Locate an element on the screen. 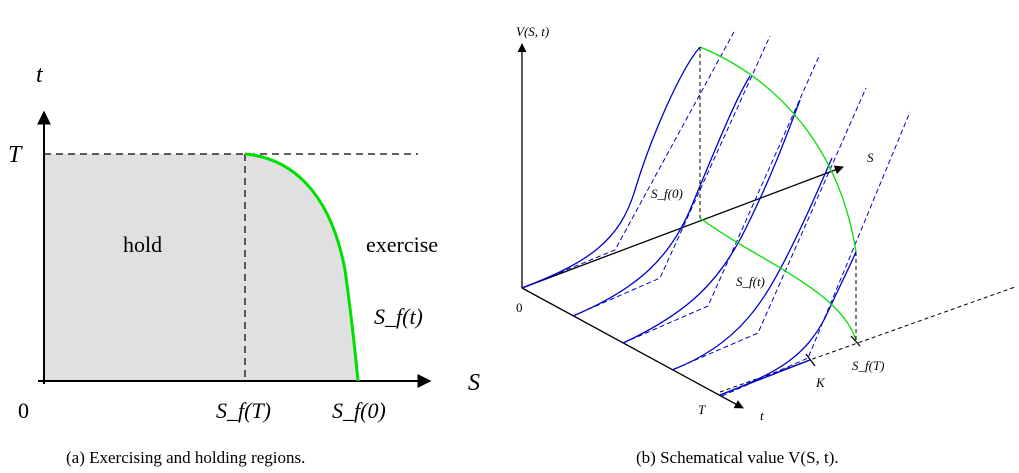  K-label: K is located at coordinates (820, 382).